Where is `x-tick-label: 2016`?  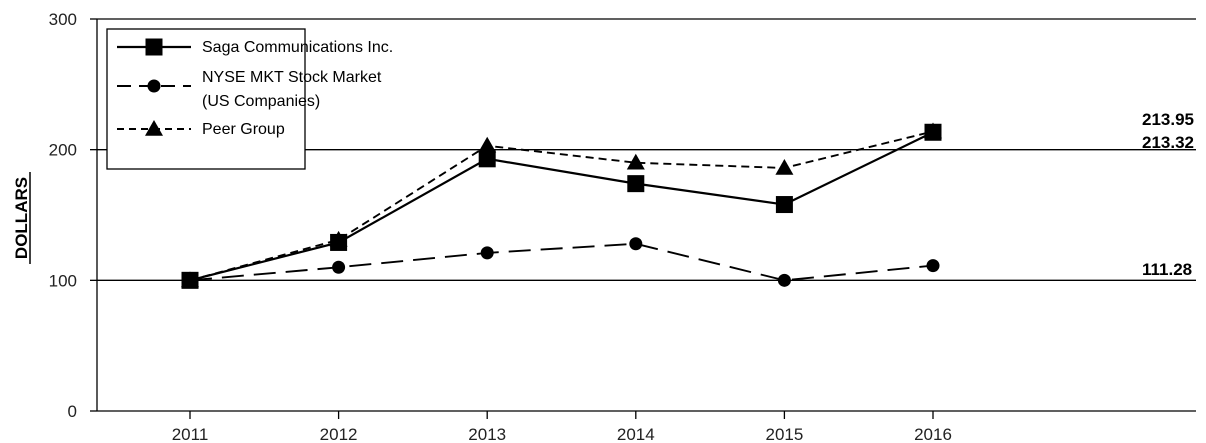
x-tick-label: 2016 is located at coordinates (933, 434).